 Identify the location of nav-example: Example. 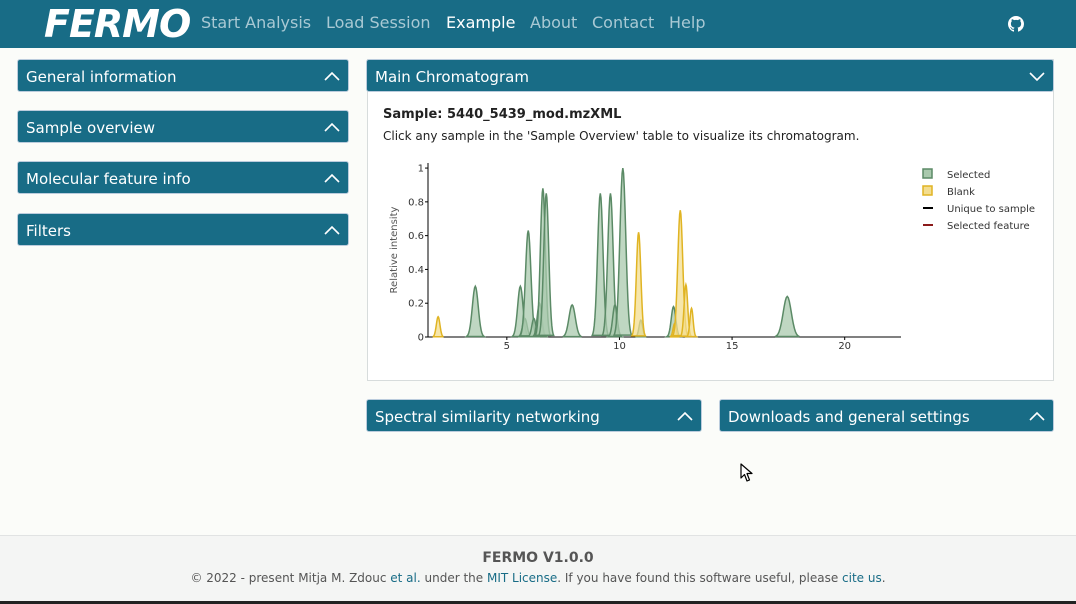
(481, 22).